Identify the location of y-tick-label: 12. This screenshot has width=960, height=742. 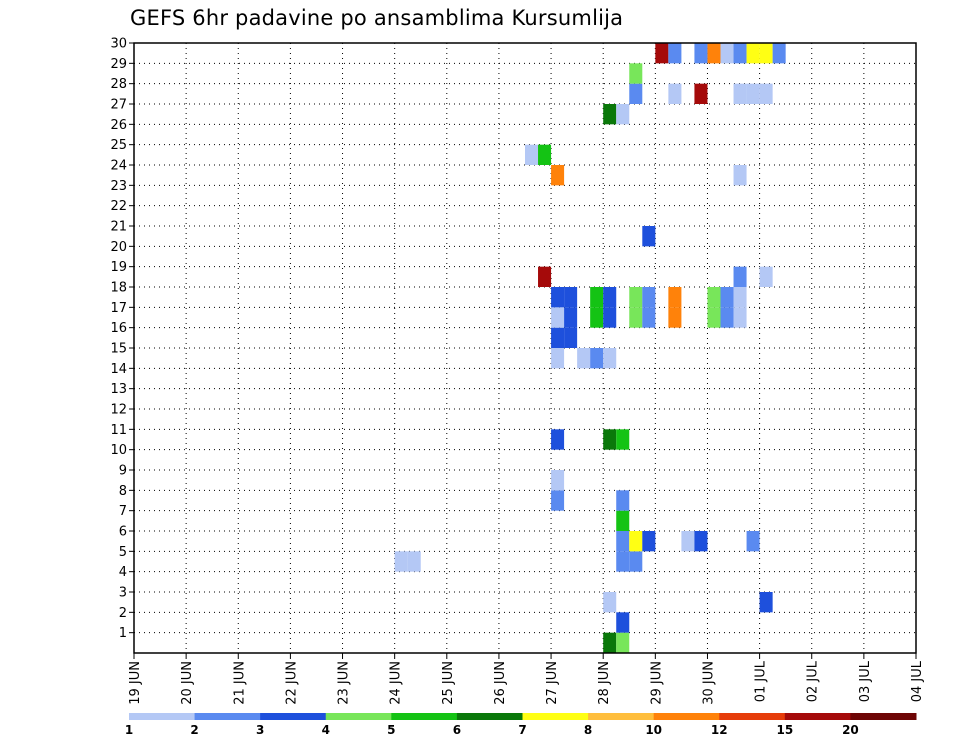
(118, 410).